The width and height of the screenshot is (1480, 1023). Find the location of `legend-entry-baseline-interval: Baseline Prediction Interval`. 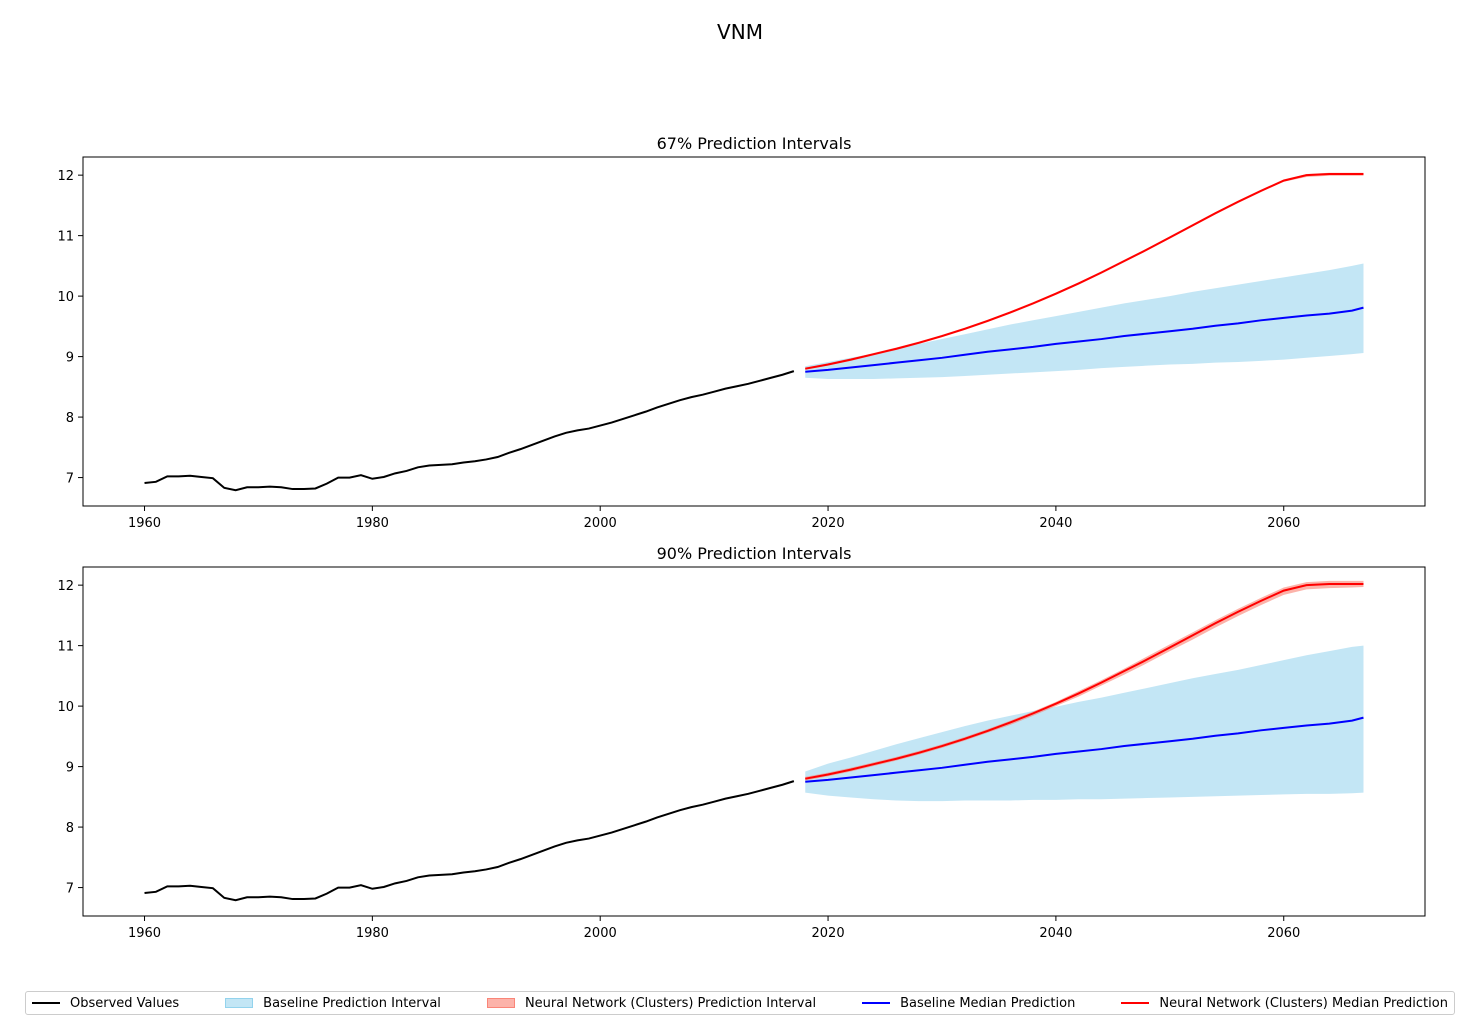

legend-entry-baseline-interval: Baseline Prediction Interval is located at coordinates (333, 1003).